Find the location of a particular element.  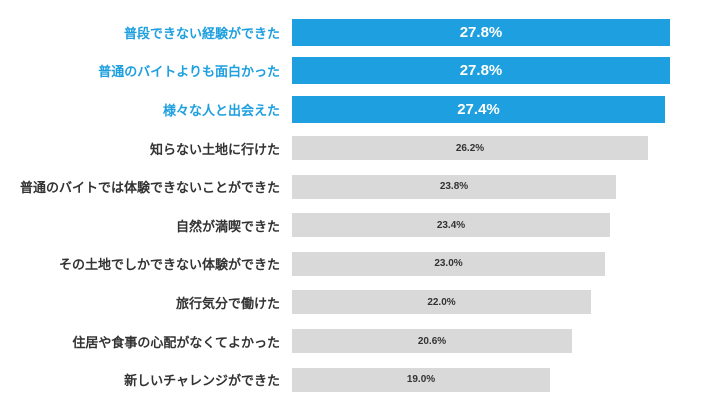

bar-row: 新しいチャレンジができた 19.0% is located at coordinates (360, 379).